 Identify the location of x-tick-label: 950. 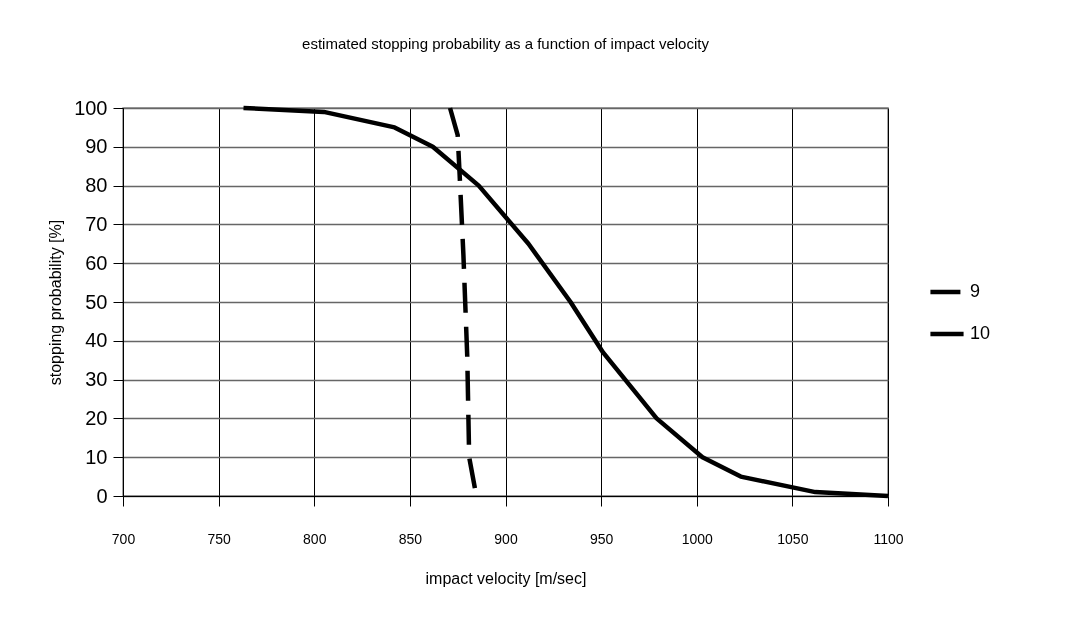
(601, 538).